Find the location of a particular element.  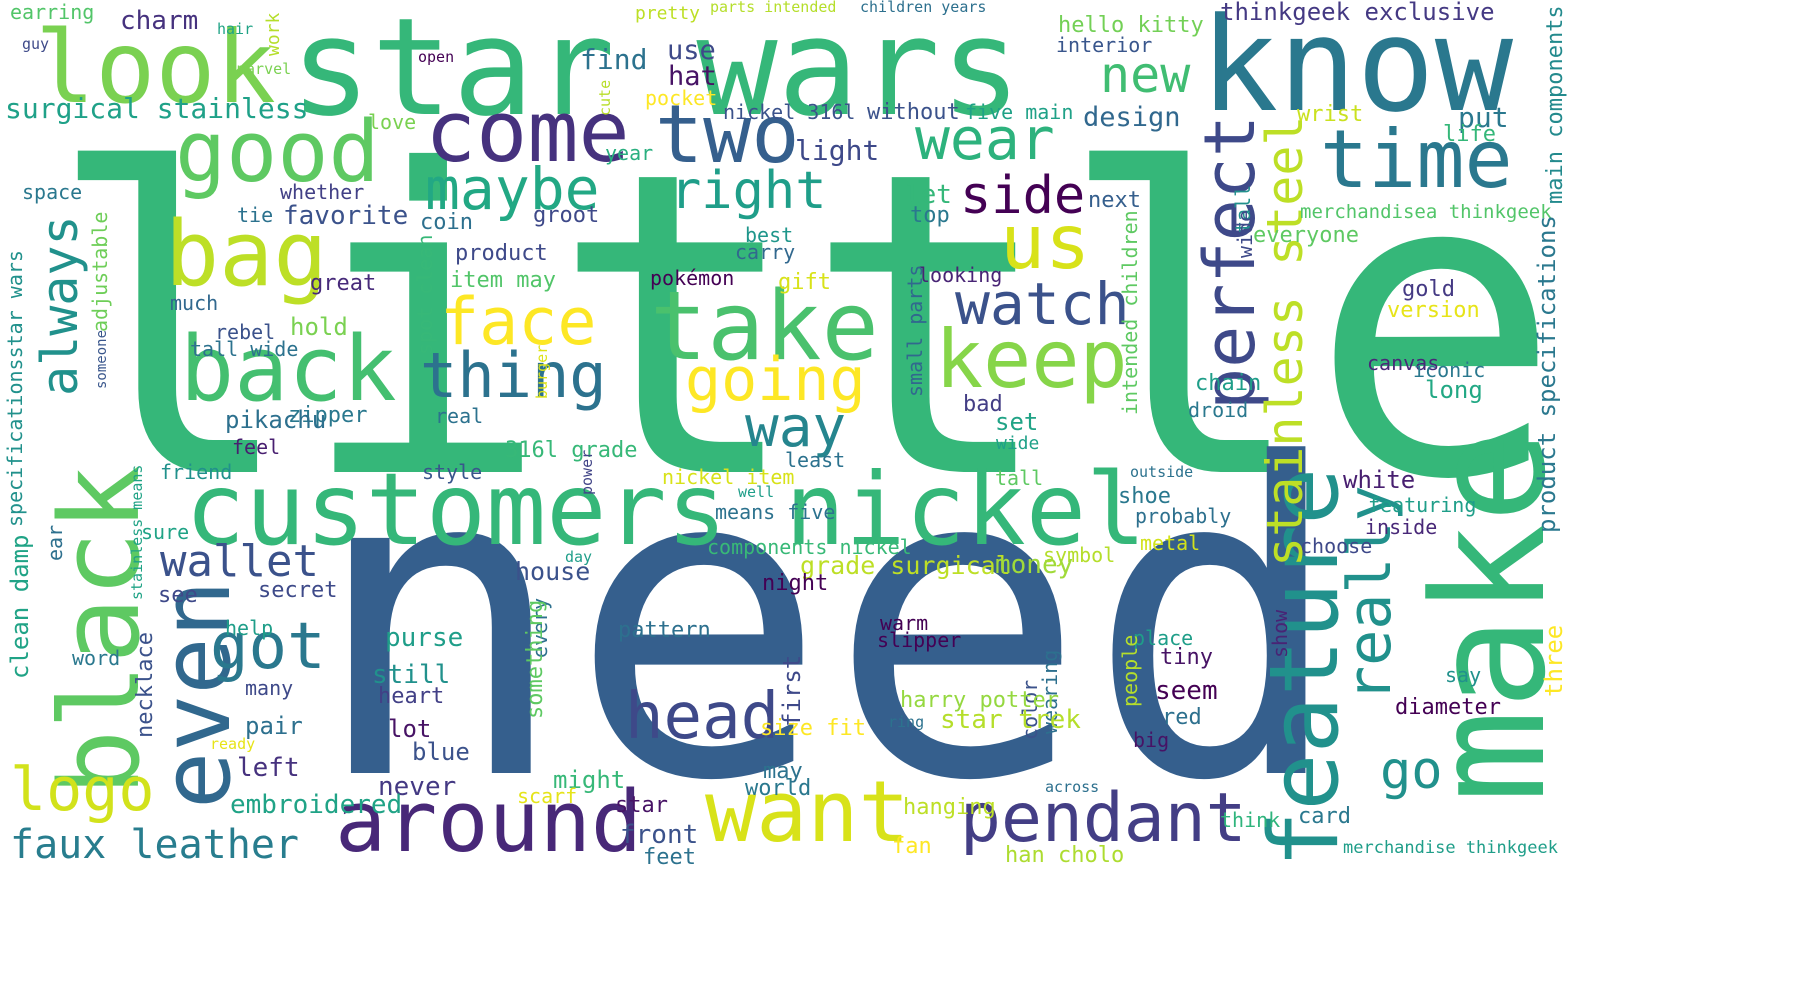

word-set: set is located at coordinates (1017, 422).